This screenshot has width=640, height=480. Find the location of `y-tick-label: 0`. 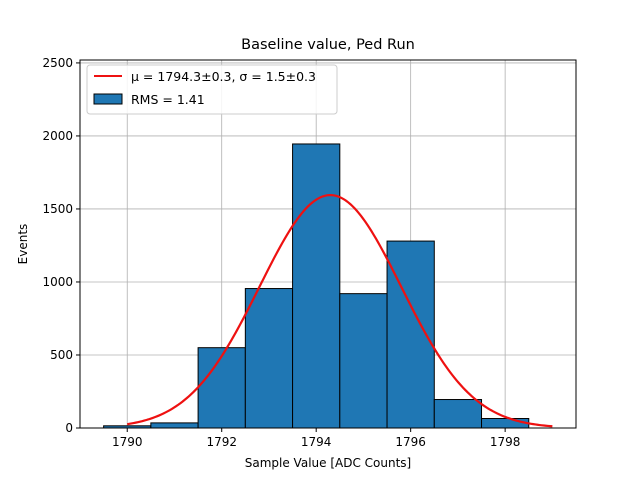

y-tick-label: 0 is located at coordinates (69, 428).